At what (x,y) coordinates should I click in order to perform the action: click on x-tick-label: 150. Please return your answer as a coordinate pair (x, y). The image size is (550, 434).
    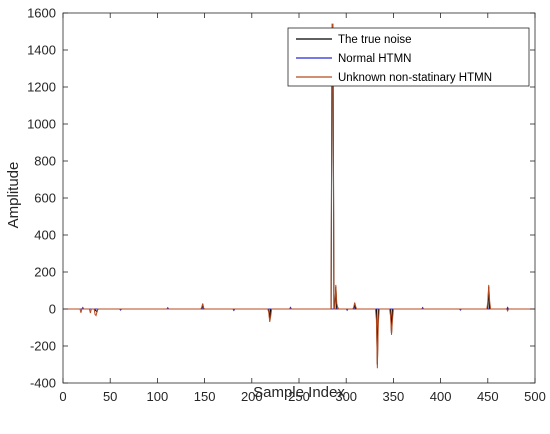
    Looking at the image, I should click on (205, 396).